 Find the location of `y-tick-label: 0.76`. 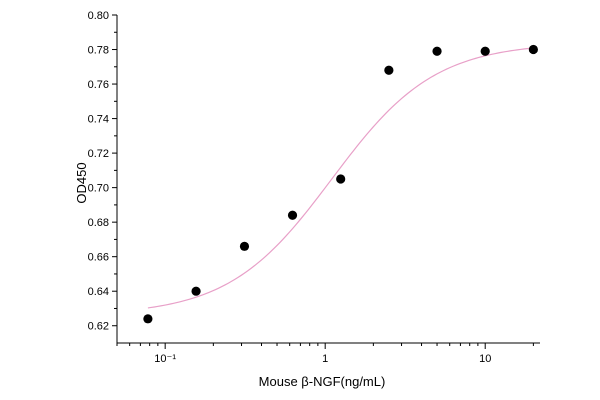

y-tick-label: 0.76 is located at coordinates (98, 85).